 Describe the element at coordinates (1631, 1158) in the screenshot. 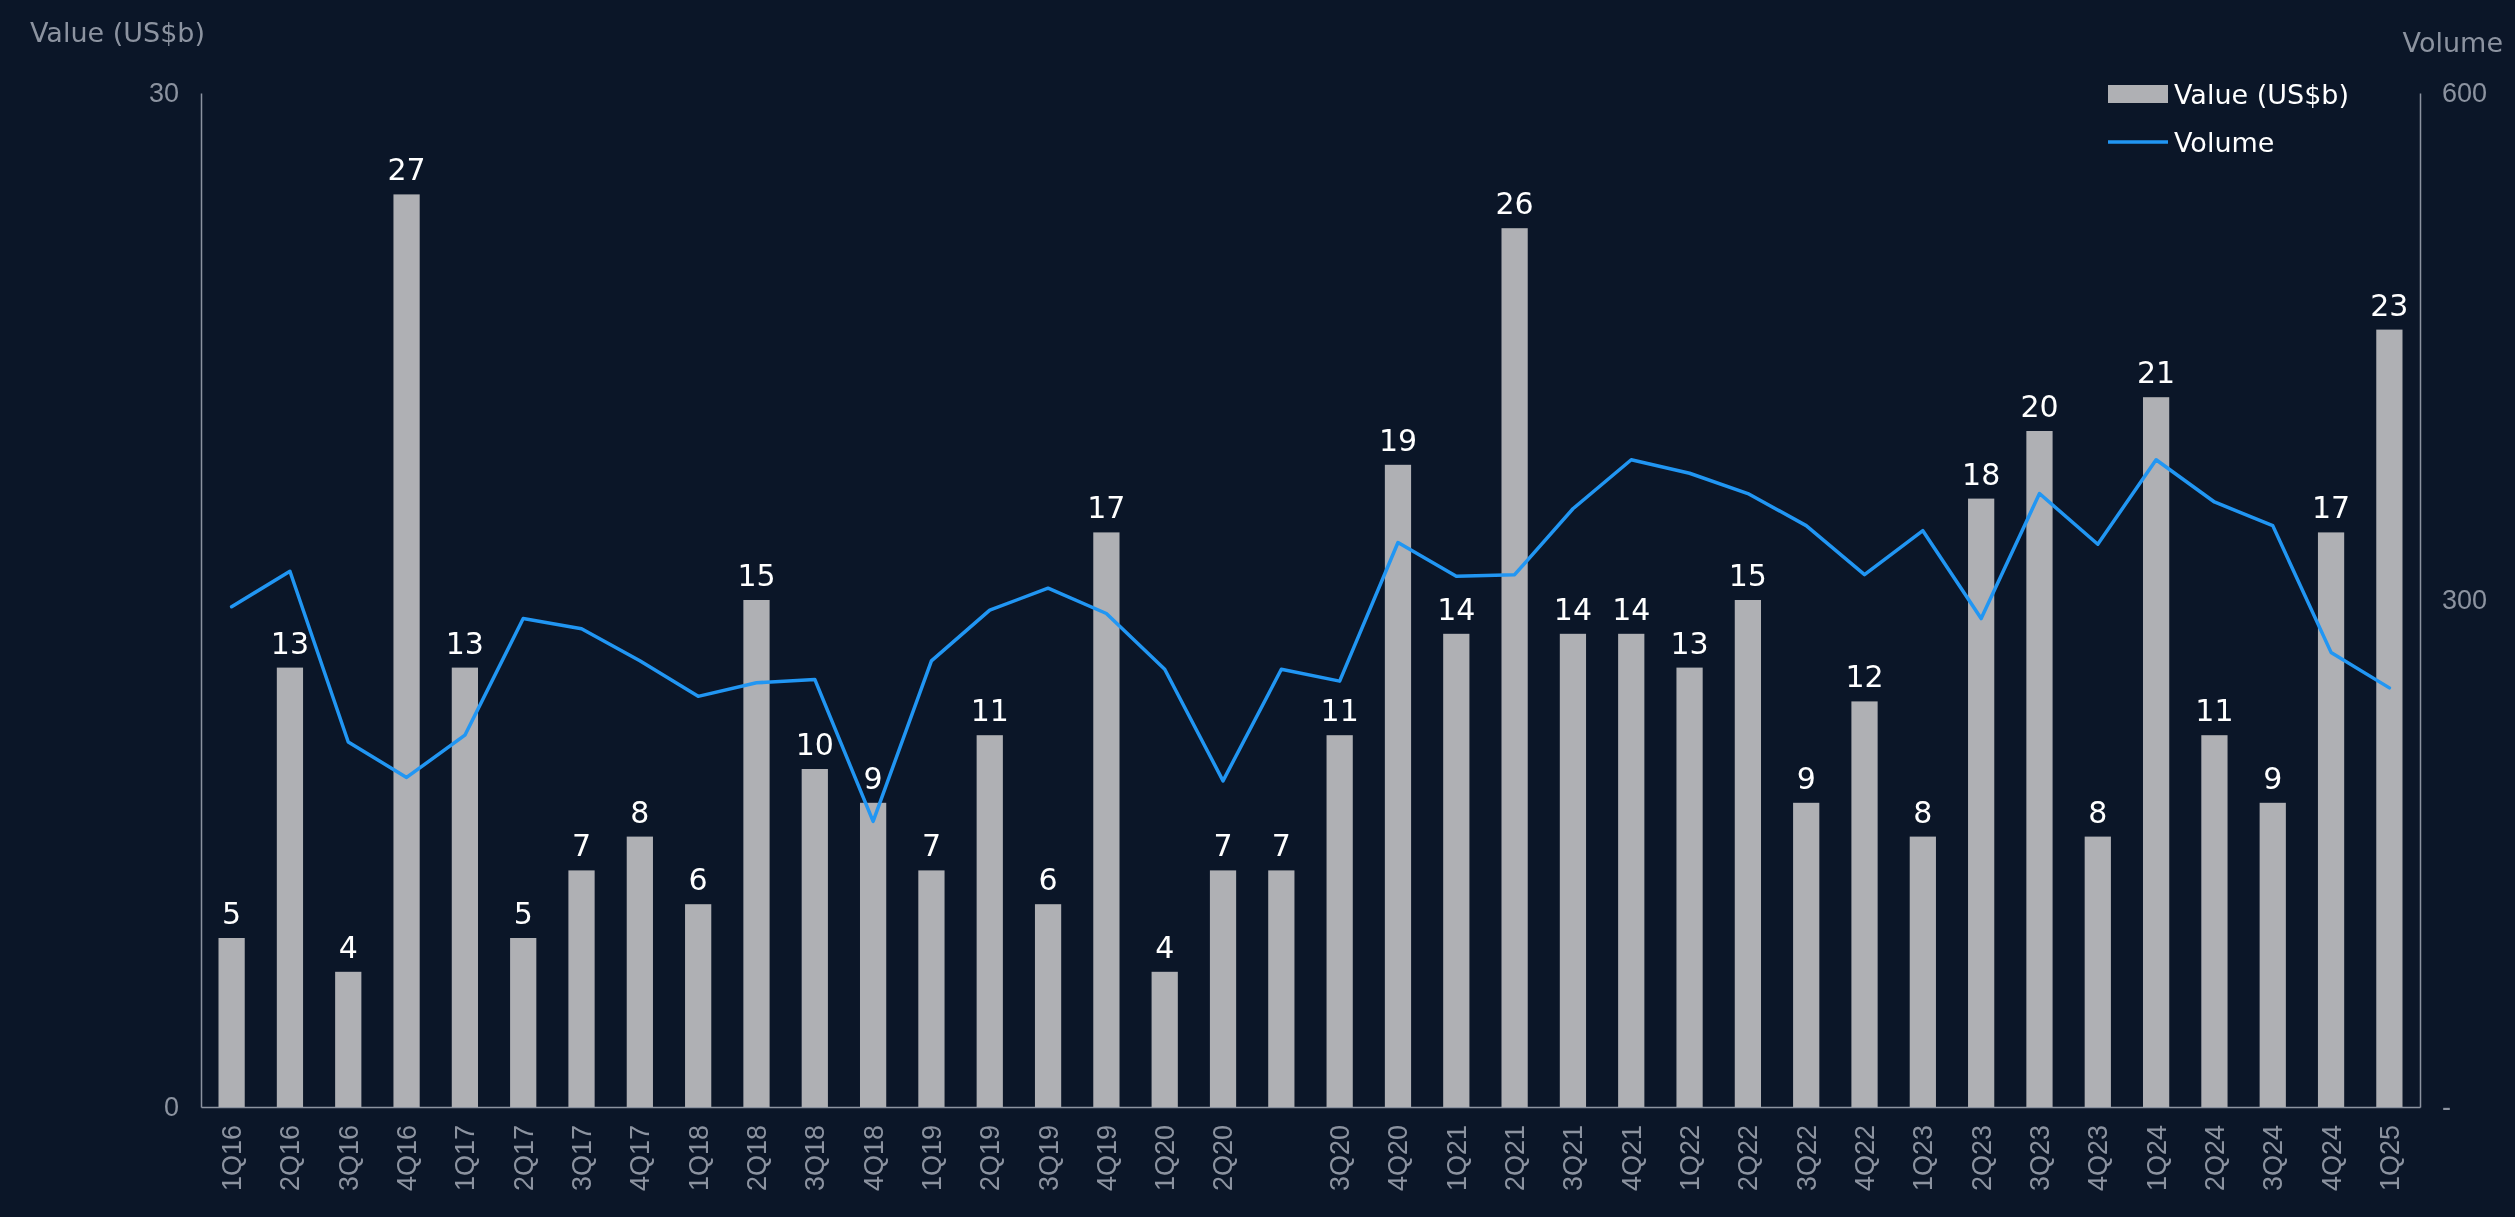

I see `x-tick-label: 4Q21` at that location.